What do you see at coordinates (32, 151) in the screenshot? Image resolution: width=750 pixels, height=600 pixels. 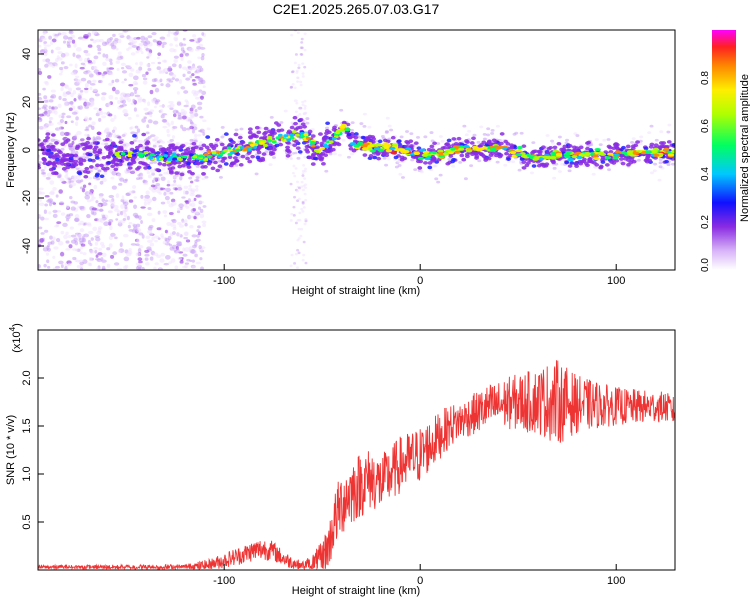 I see `spectrogram-y-ticks: -40 -20 0 20 40` at bounding box center [32, 151].